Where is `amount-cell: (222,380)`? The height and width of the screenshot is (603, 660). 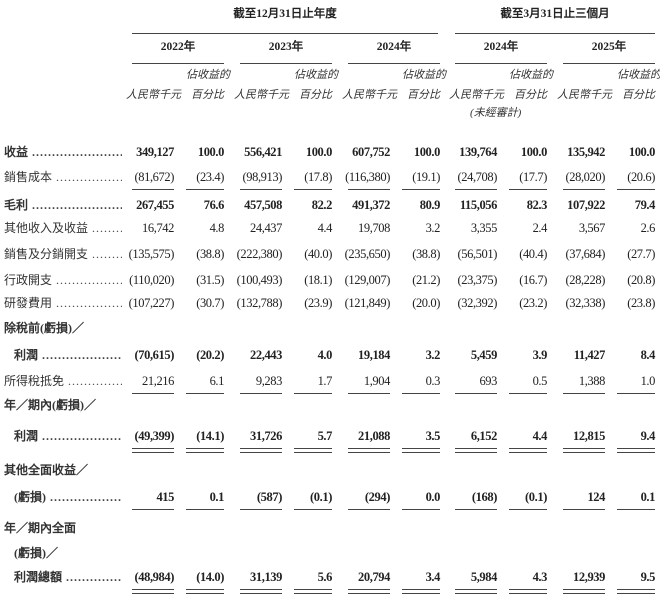 amount-cell: (222,380) is located at coordinates (259, 254).